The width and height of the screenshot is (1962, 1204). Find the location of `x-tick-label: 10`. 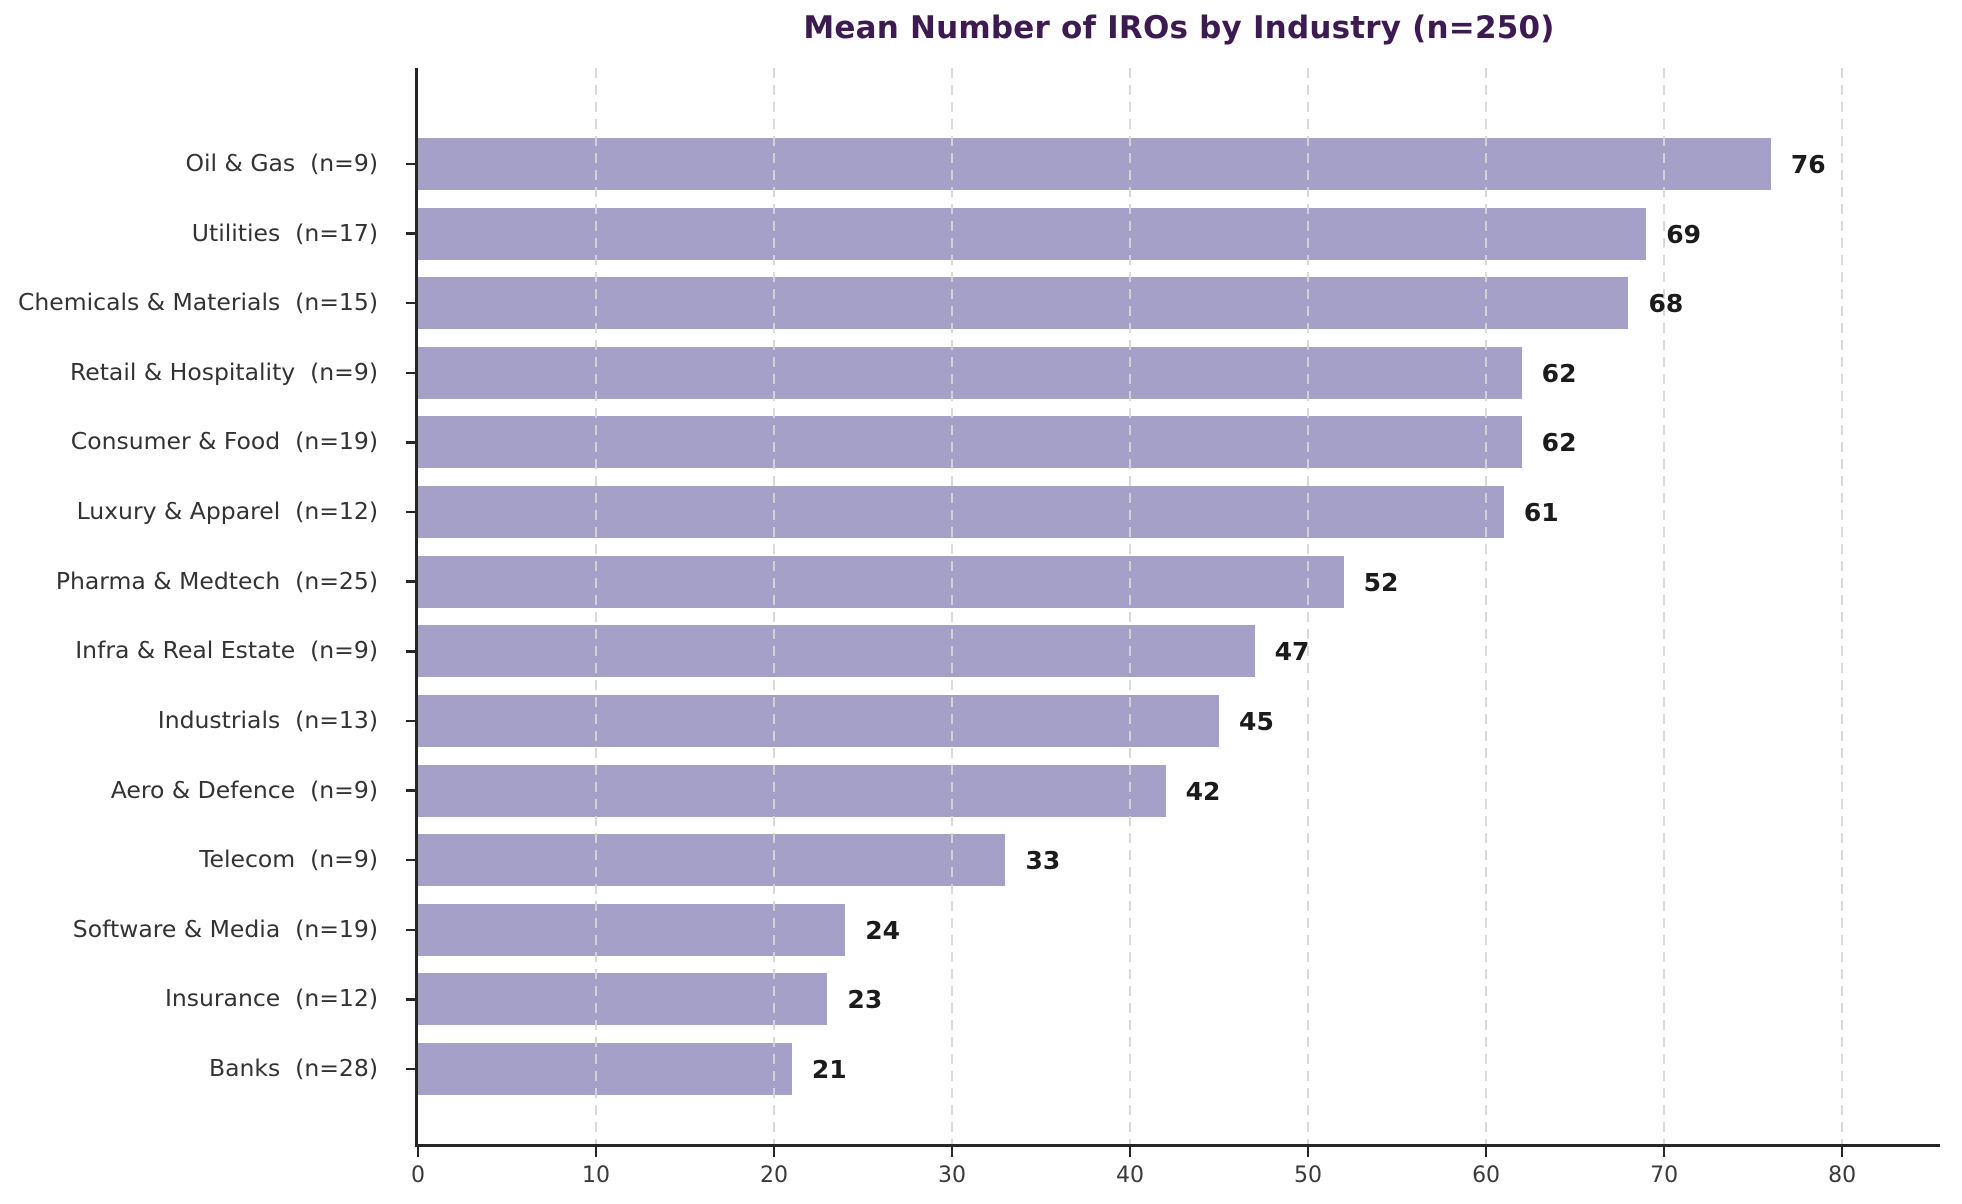

x-tick-label: 10 is located at coordinates (596, 1175).